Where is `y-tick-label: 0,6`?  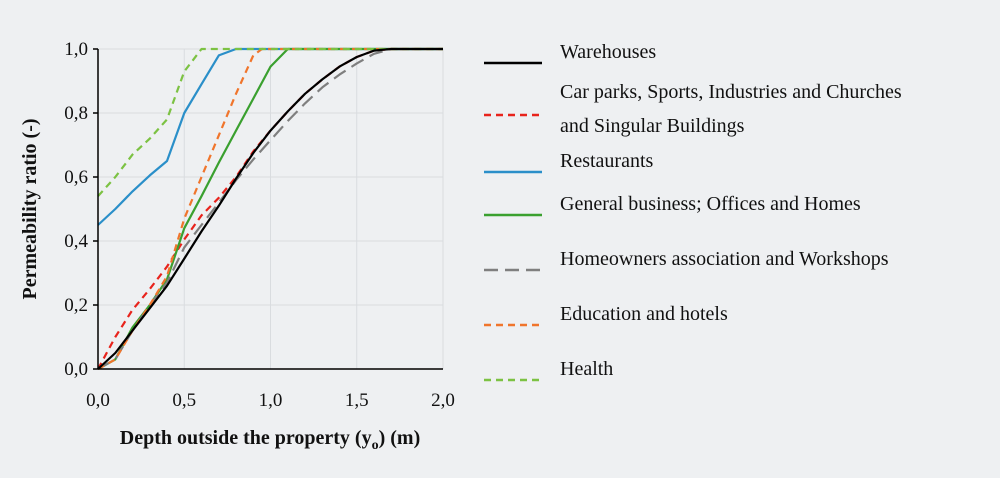 y-tick-label: 0,6 is located at coordinates (76, 177).